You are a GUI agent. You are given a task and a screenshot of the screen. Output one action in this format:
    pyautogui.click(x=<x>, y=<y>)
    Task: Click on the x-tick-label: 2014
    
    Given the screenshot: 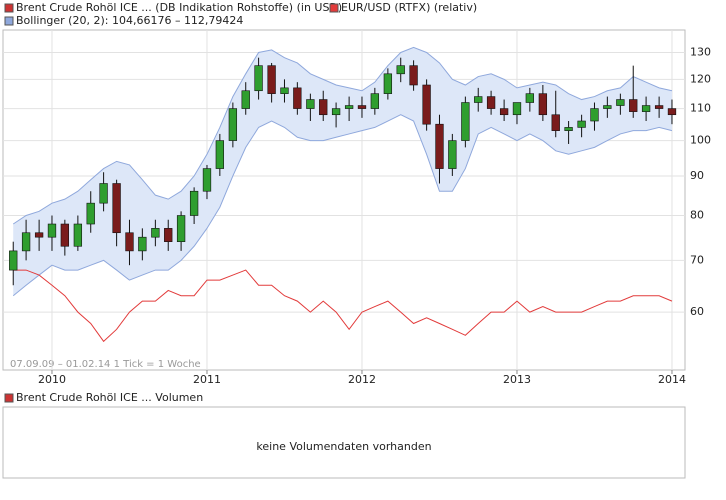 What is the action you would take?
    pyautogui.click(x=672, y=379)
    